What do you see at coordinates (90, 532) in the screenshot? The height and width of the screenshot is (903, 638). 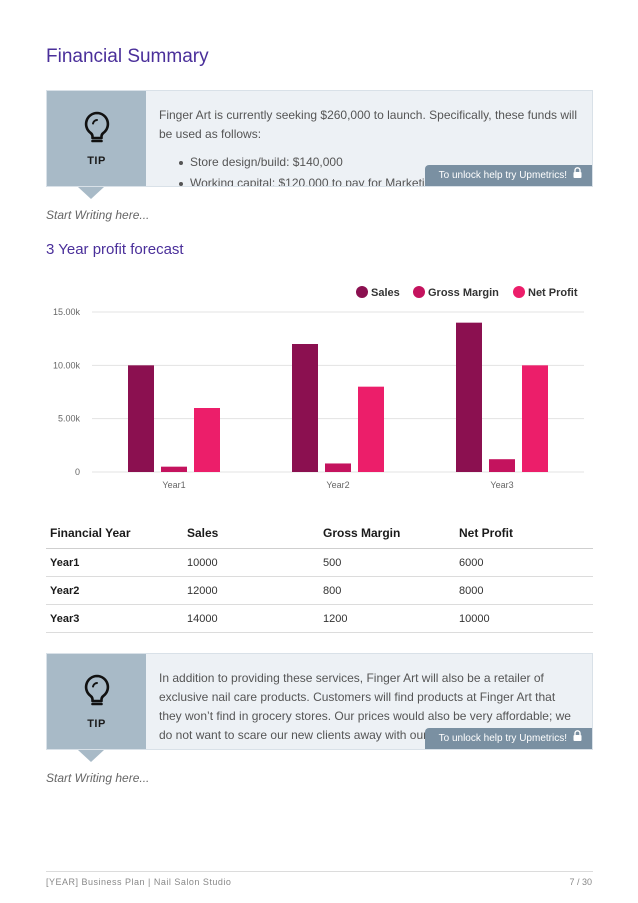 I see `table-header-cell: Financial Year` at bounding box center [90, 532].